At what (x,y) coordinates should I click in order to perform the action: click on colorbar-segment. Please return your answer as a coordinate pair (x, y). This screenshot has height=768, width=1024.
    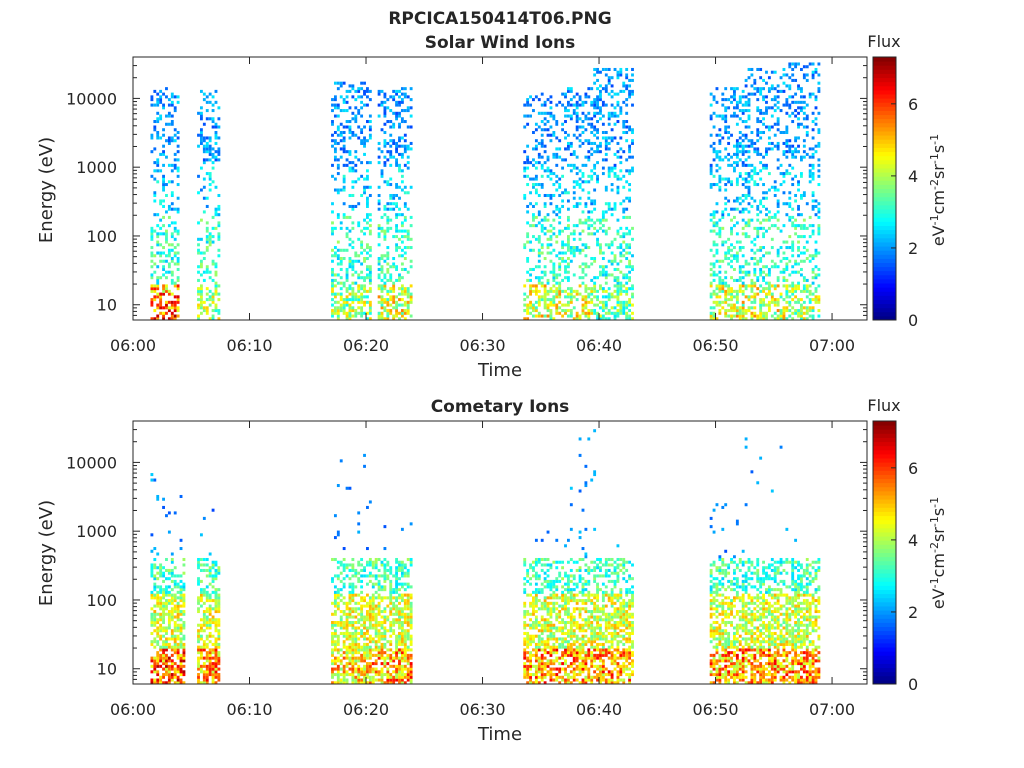
    Looking at the image, I should click on (884, 104).